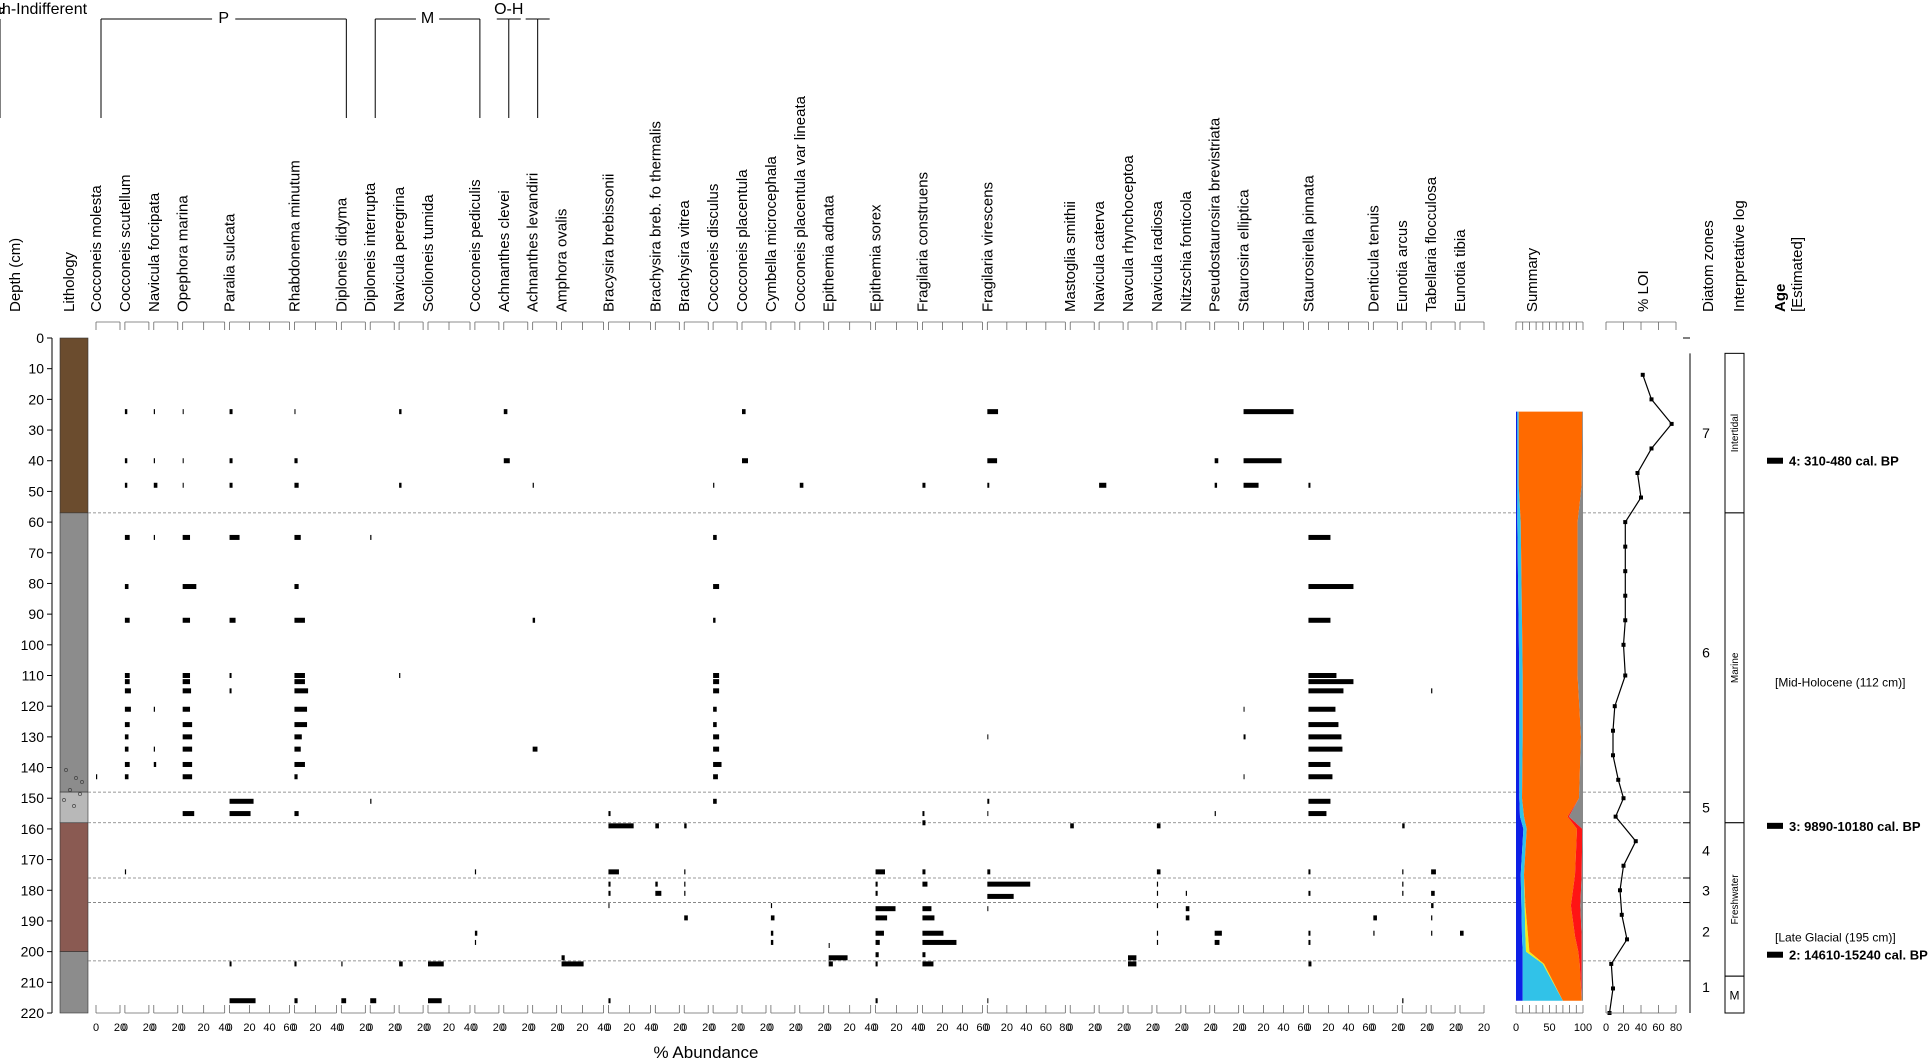  What do you see at coordinates (259, 623) in the screenshot?
I see `taxon-column: Paralia sulcata 0 20 40 60` at bounding box center [259, 623].